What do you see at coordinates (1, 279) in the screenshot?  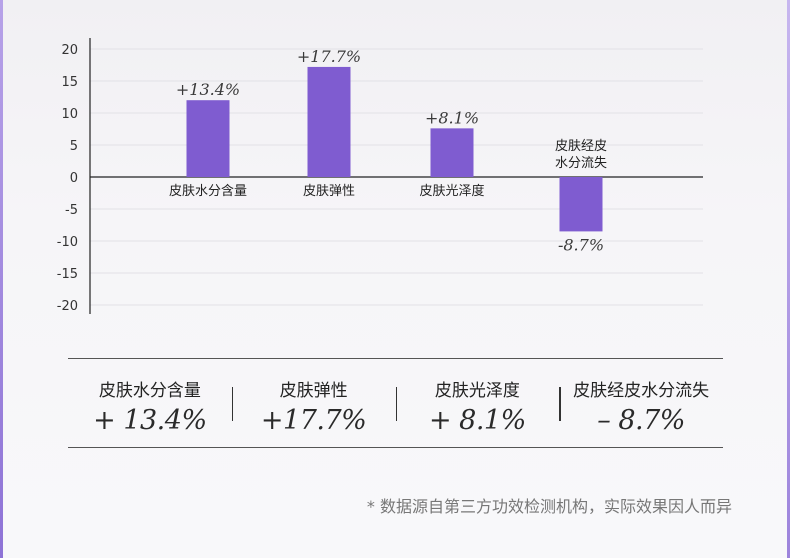 I see `left-accent-border` at bounding box center [1, 279].